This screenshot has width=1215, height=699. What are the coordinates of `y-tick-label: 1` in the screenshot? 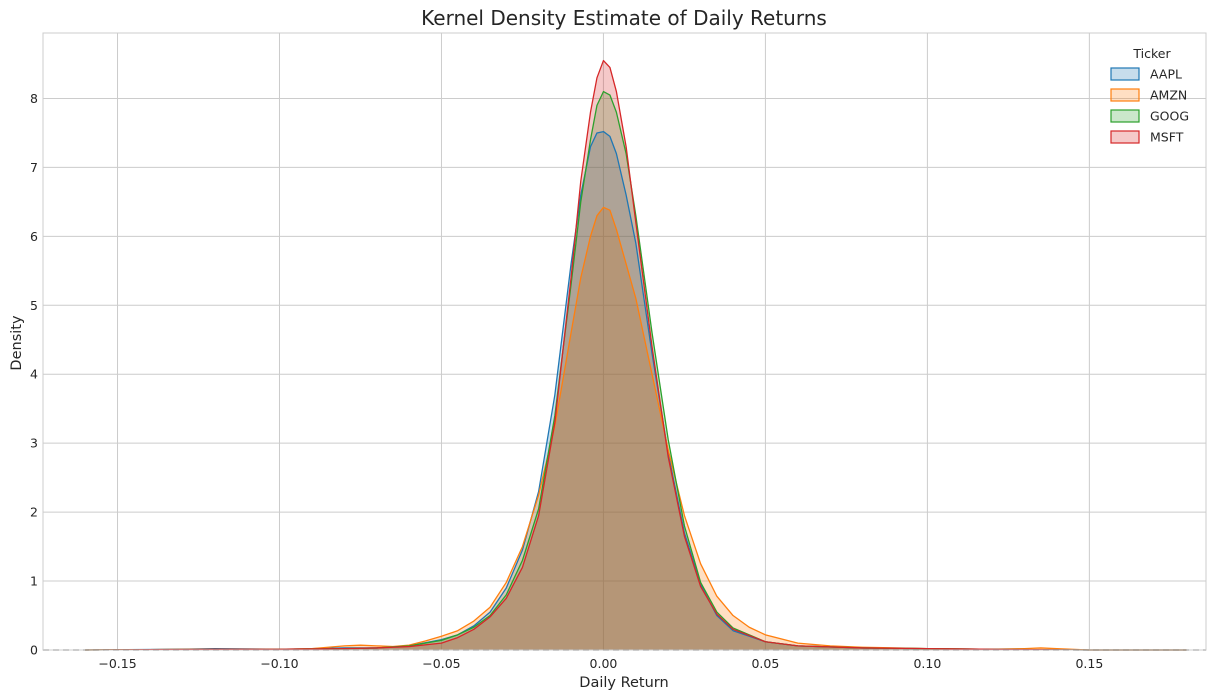 It's located at (34, 581).